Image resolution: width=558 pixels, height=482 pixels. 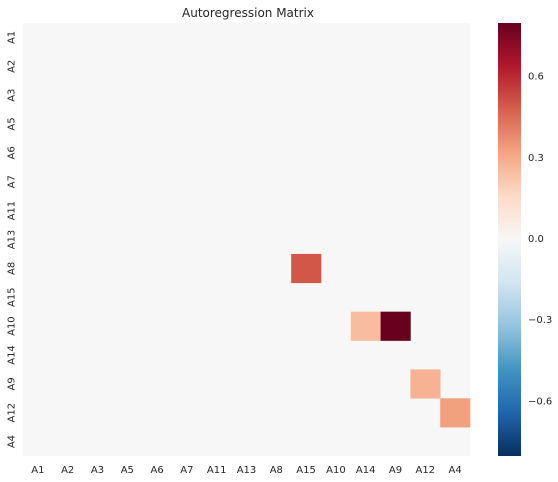 I want to click on y-tick-label: A14, so click(x=12, y=355).